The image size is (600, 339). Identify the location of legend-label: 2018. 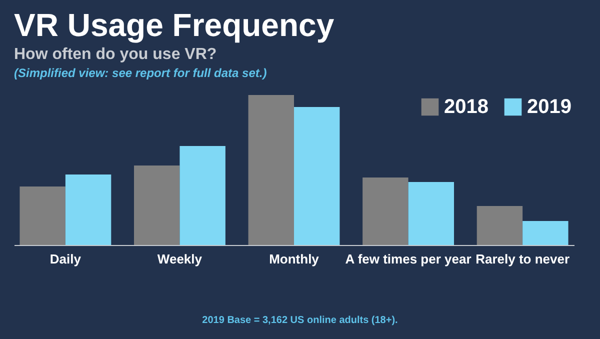
(466, 107).